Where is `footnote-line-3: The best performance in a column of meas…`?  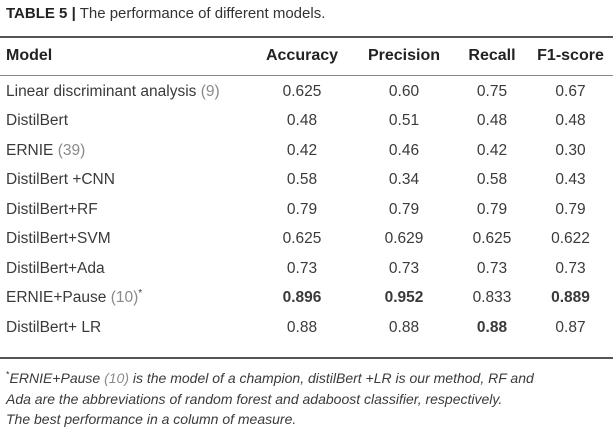
footnote-line-3: The best performance in a column of meas… is located at coordinates (151, 419).